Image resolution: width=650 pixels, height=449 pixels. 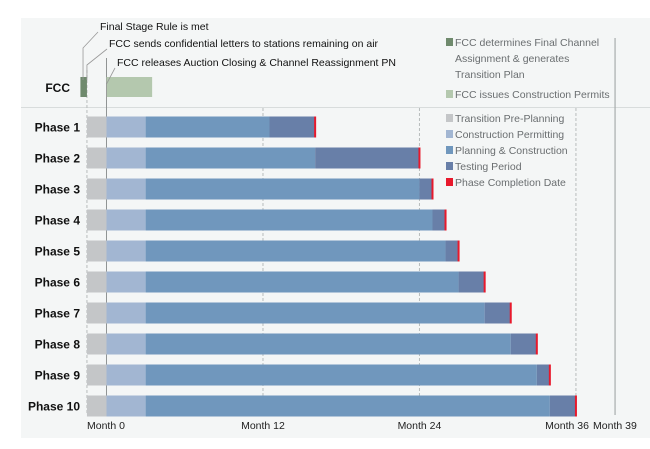 What do you see at coordinates (509, 135) in the screenshot?
I see `legend-label: Construction Permitting` at bounding box center [509, 135].